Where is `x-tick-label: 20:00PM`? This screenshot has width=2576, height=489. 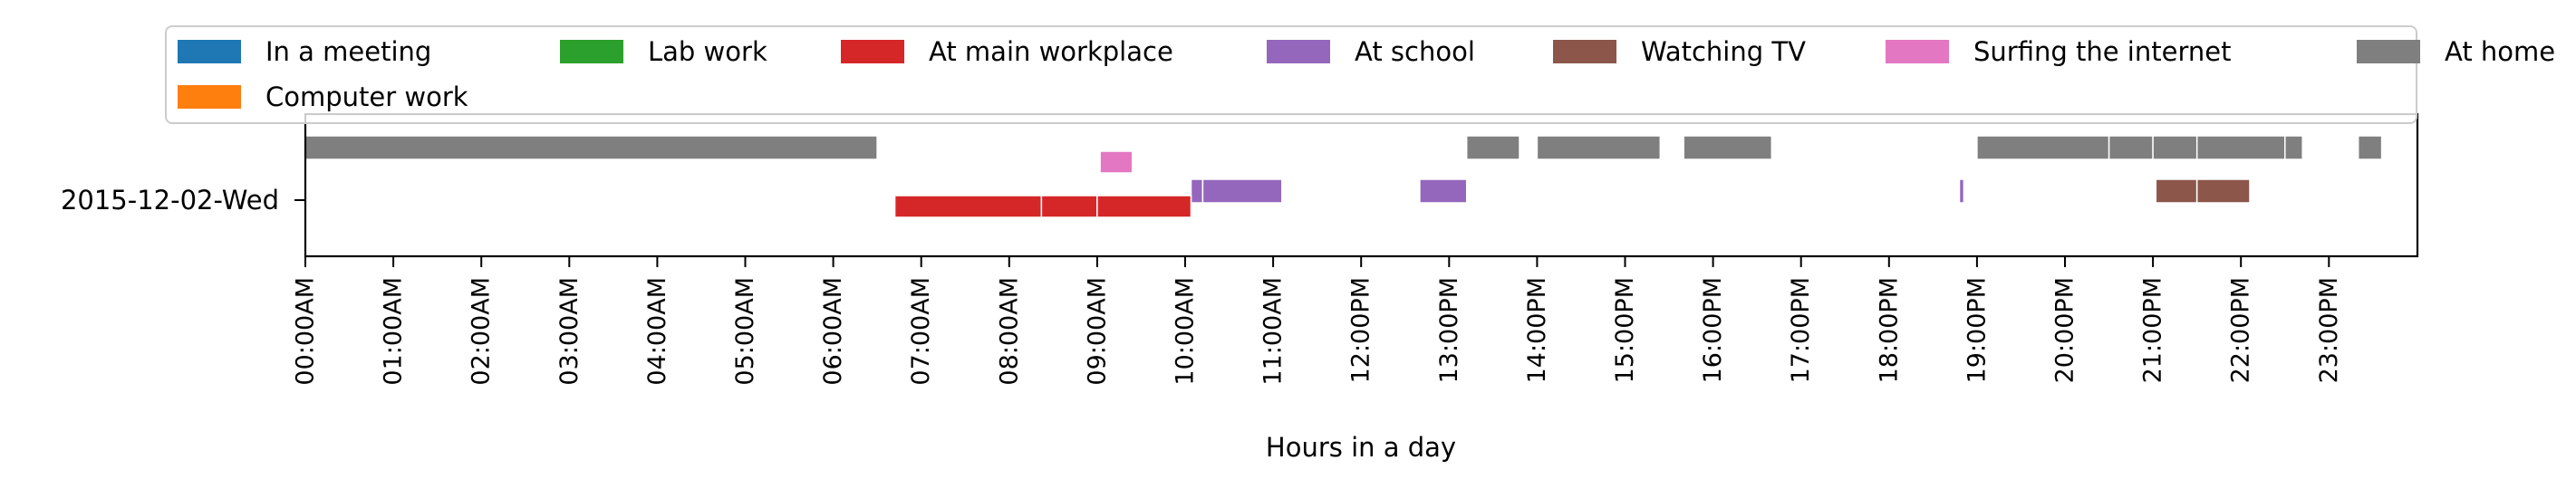 x-tick-label: 20:00PM is located at coordinates (2065, 330).